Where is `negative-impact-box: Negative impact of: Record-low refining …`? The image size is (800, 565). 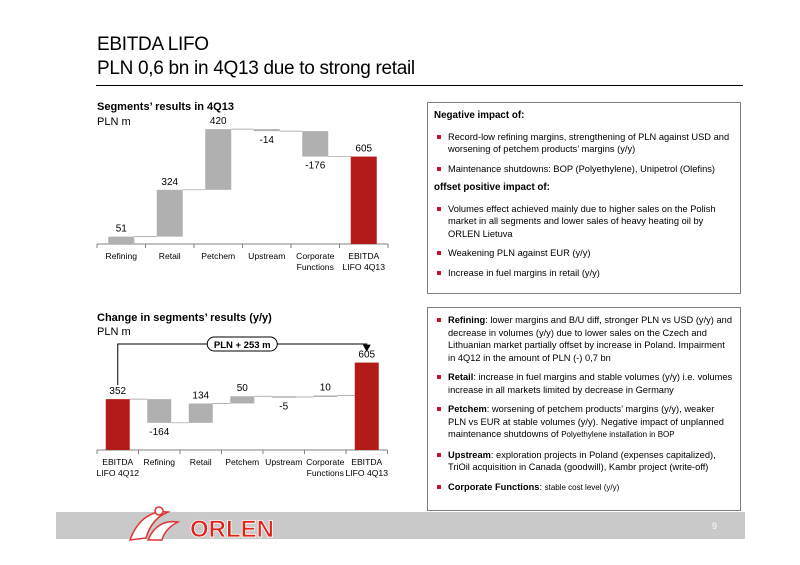
negative-impact-box: Negative impact of: Record-low refining … is located at coordinates (584, 198).